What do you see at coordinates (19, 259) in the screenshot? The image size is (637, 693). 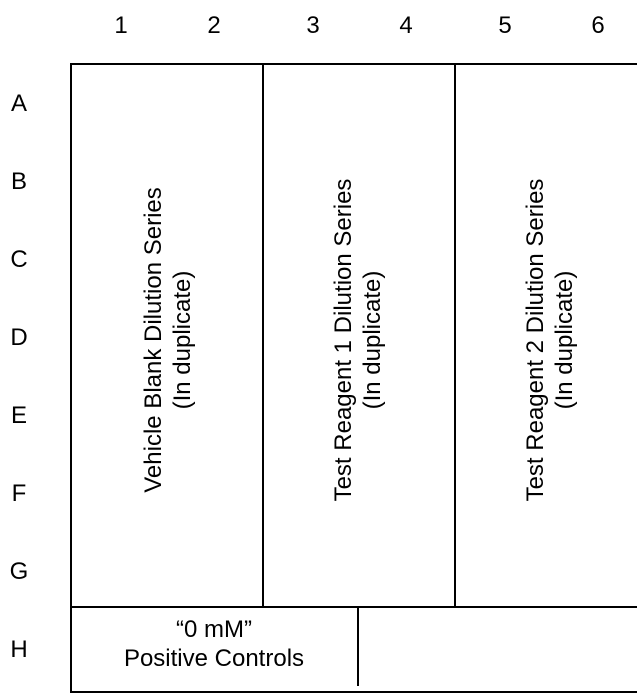 I see `row-label-c: C` at bounding box center [19, 259].